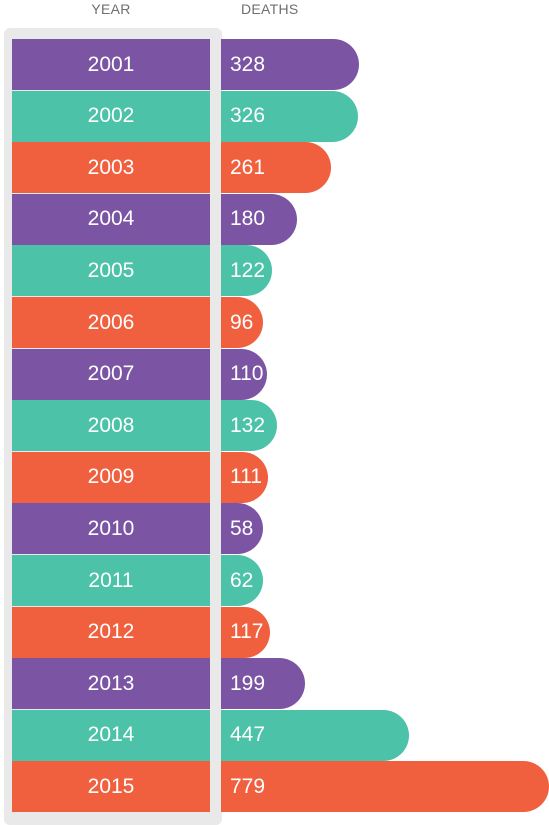  I want to click on deaths-value-label: 779, so click(248, 786).